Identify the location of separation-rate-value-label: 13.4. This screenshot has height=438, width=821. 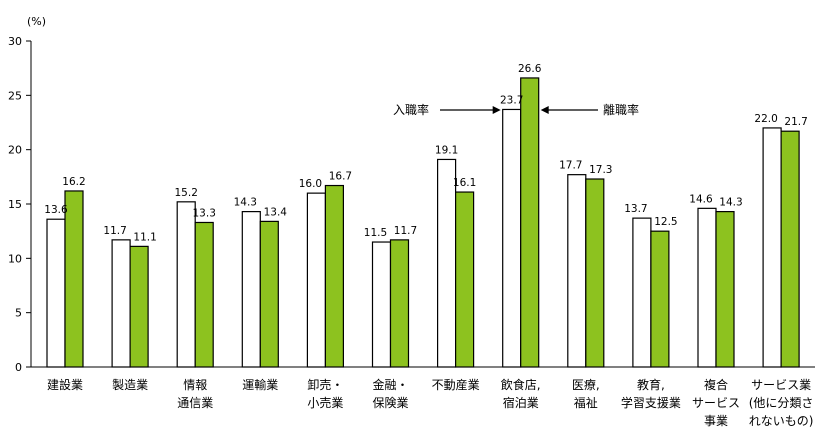
(276, 212).